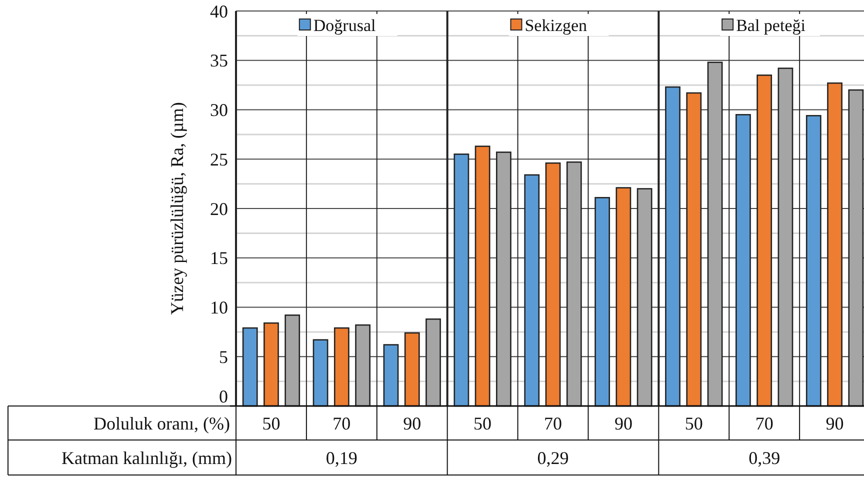  Describe the element at coordinates (219, 159) in the screenshot. I see `y-tick-label: 25` at that location.